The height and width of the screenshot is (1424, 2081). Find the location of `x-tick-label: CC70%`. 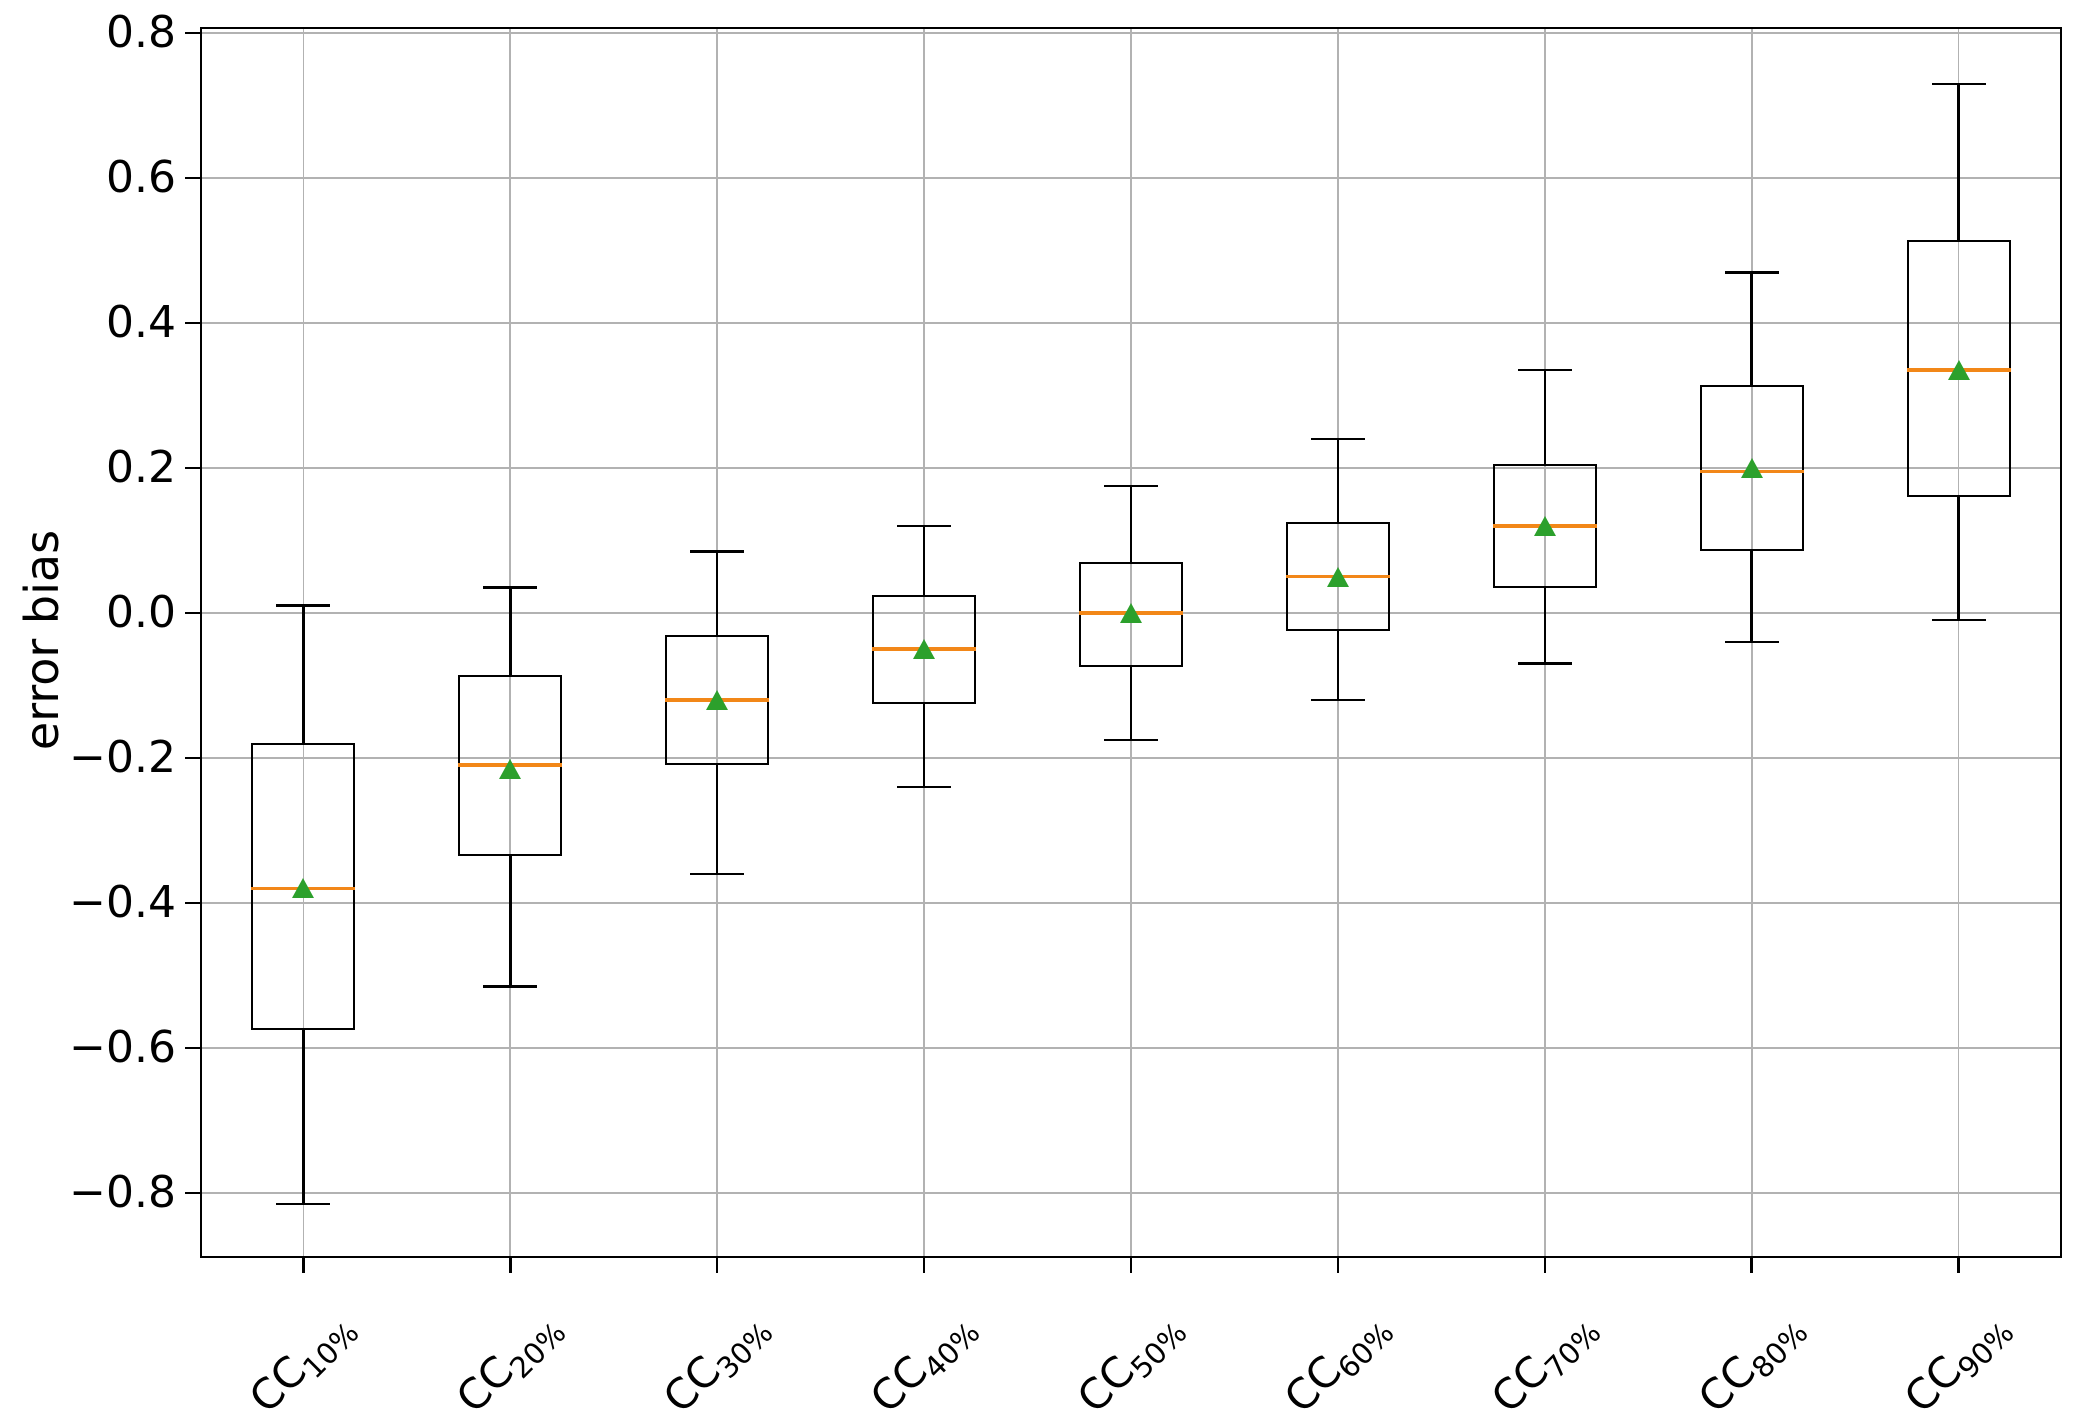

x-tick-label: CC70% is located at coordinates (1544, 1369).